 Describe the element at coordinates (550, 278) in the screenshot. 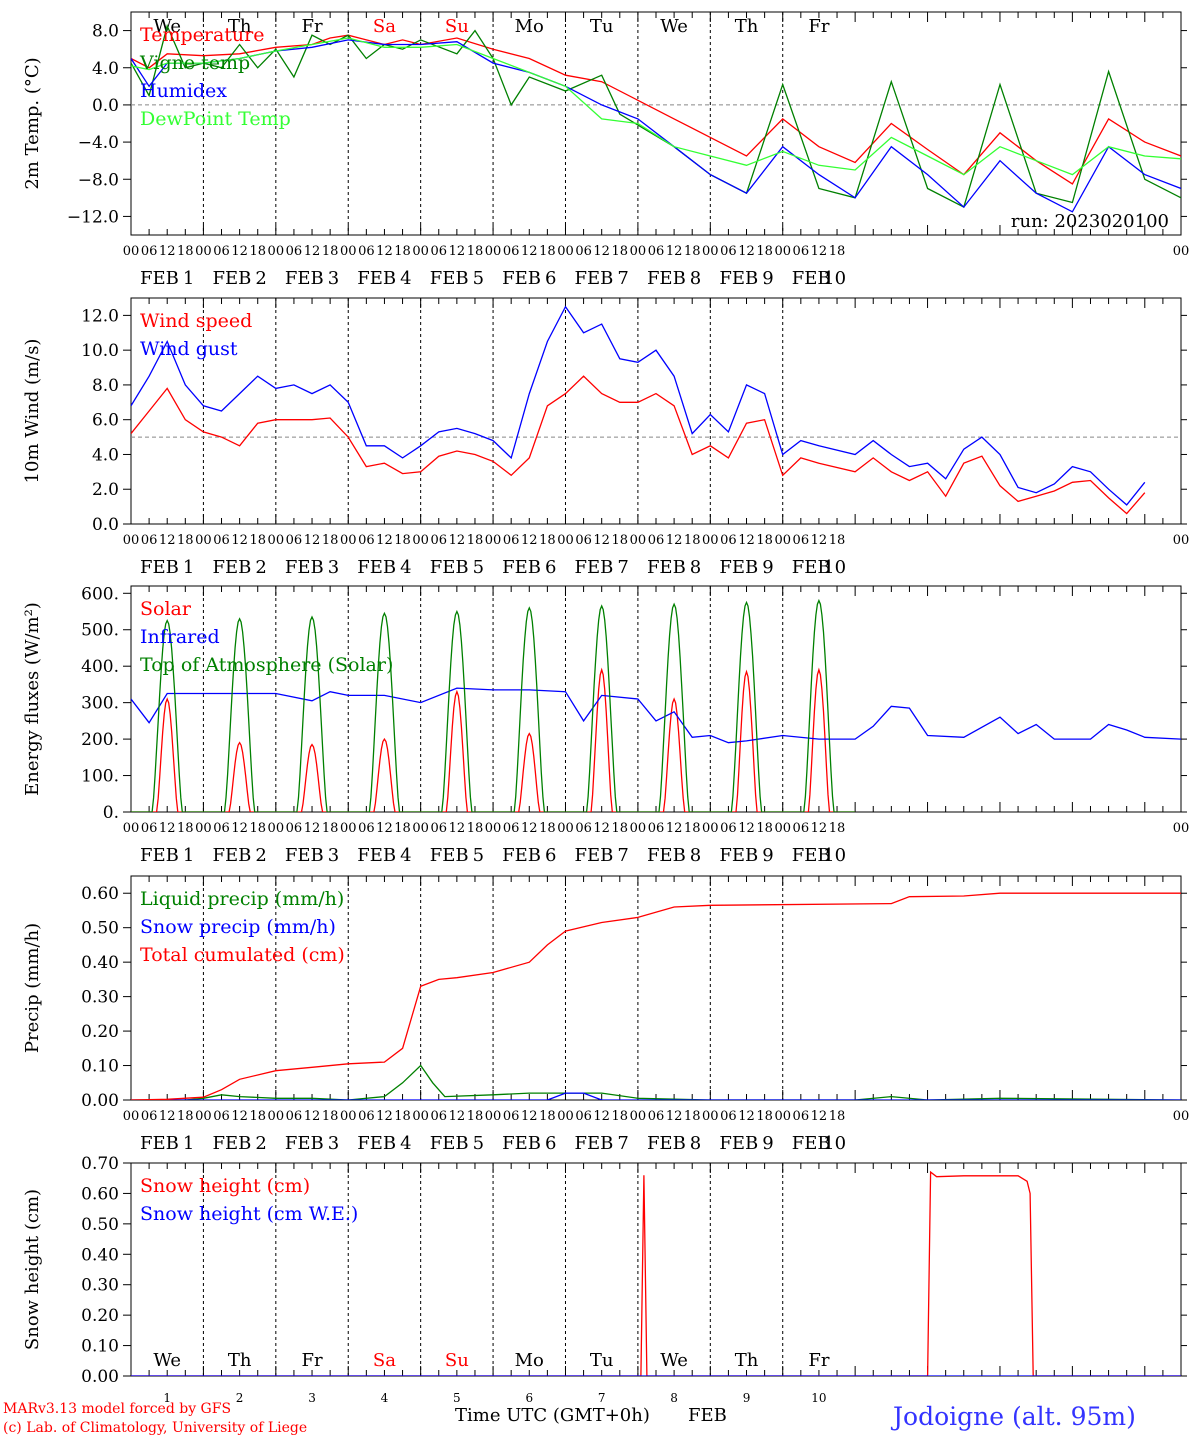

I see `x-day-label: 6` at that location.